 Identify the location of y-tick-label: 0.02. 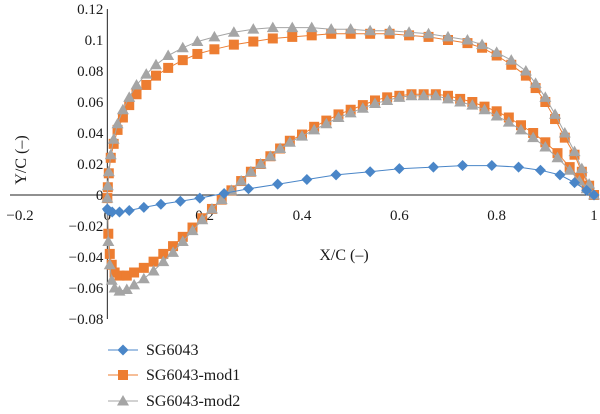
(90, 165).